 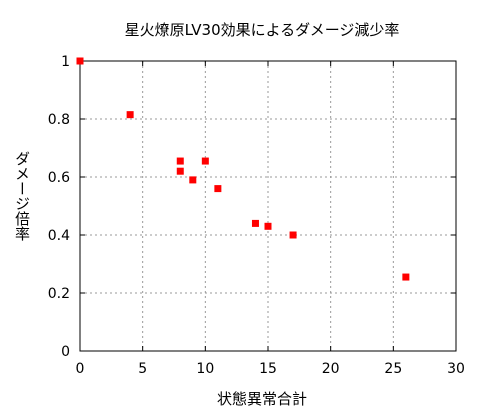 I want to click on x-tick-label: 10, so click(x=205, y=369).